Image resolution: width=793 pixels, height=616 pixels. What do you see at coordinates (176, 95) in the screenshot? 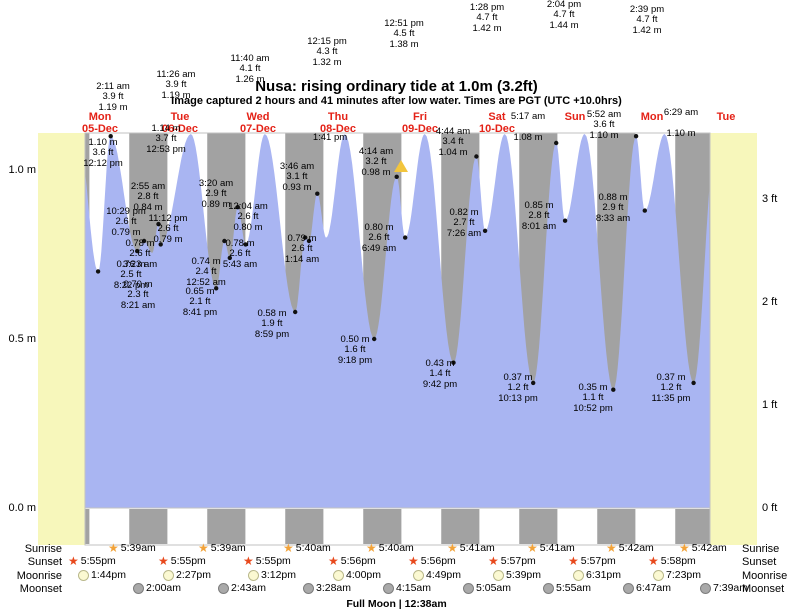
I see `tide-annotation-line: 1.19 m` at bounding box center [176, 95].